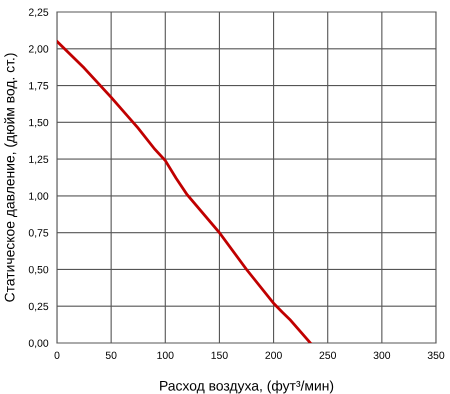  I want to click on y-tick-label: 1,00, so click(38, 196).